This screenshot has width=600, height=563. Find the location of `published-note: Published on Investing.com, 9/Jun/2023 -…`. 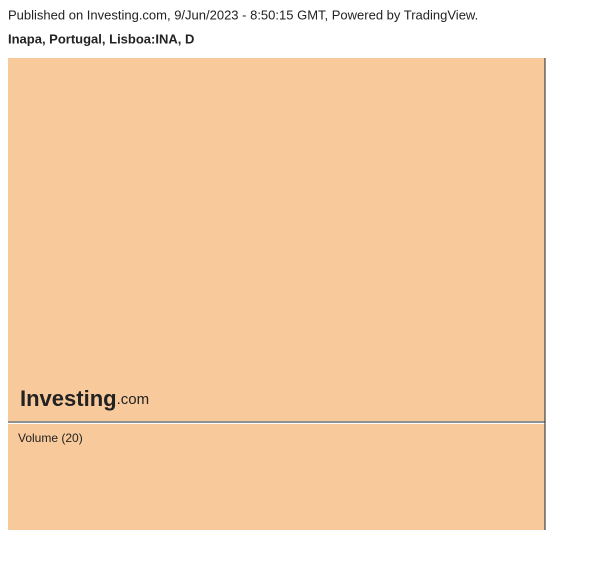

published-note: Published on Investing.com, 9/Jun/2023 -… is located at coordinates (243, 14).